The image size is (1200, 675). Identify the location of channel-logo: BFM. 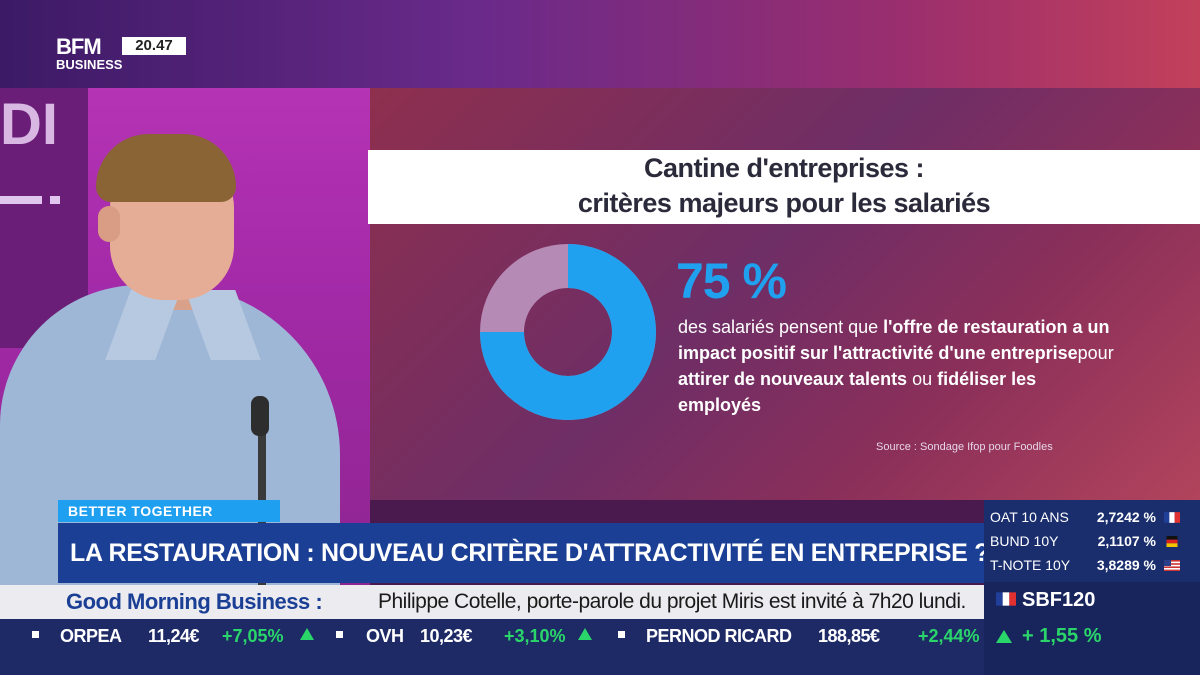
(79, 46).